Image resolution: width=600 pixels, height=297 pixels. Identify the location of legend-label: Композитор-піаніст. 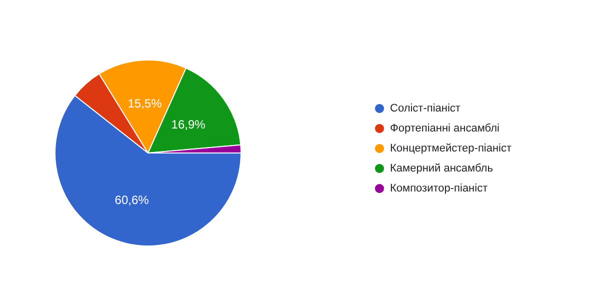
(439, 188).